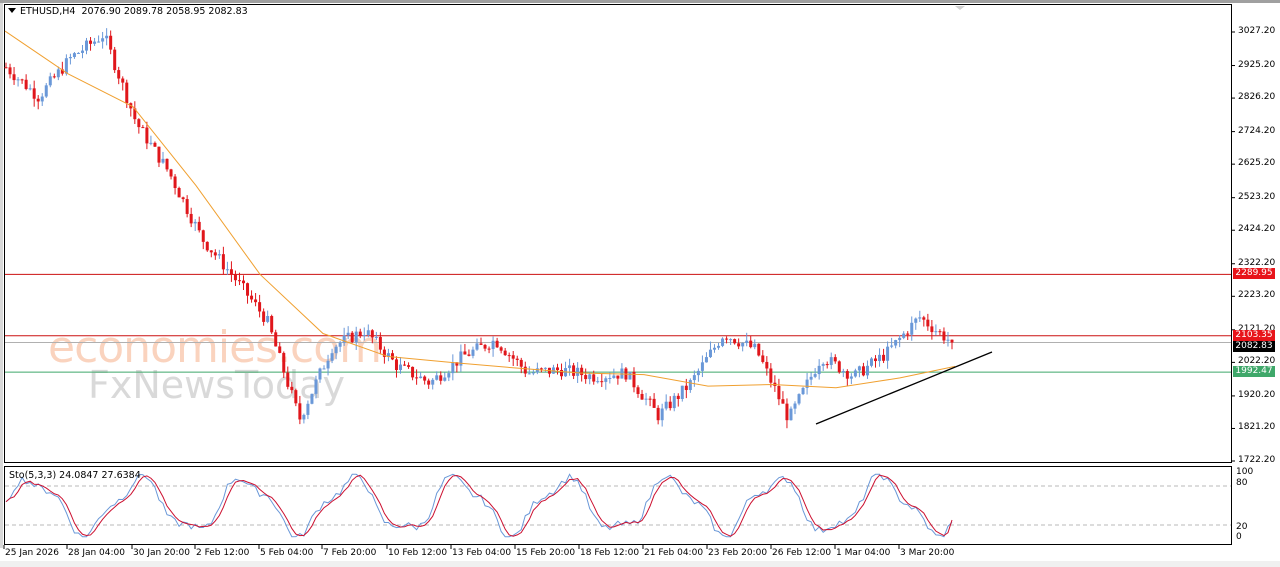 The height and width of the screenshot is (567, 1280). Describe the element at coordinates (1257, 229) in the screenshot. I see `price-tick-label: 2424.20` at that location.